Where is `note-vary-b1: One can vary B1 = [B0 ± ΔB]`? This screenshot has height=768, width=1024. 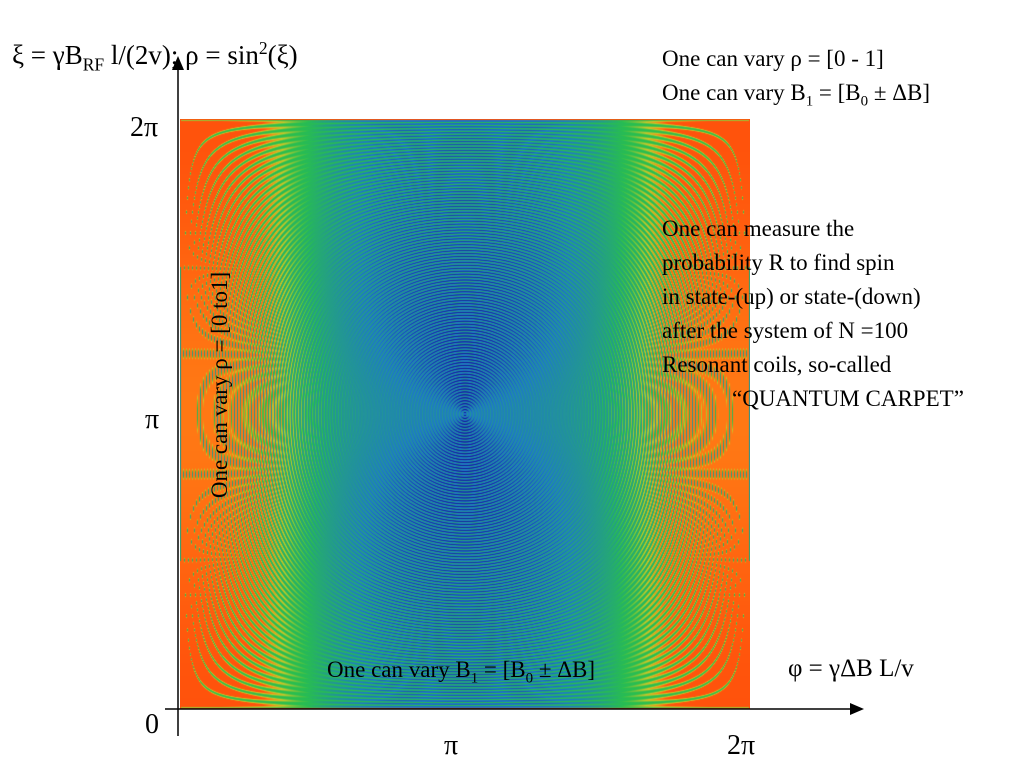
note-vary-b1: One can vary B1 = [B0 ± ΔB] is located at coordinates (796, 97).